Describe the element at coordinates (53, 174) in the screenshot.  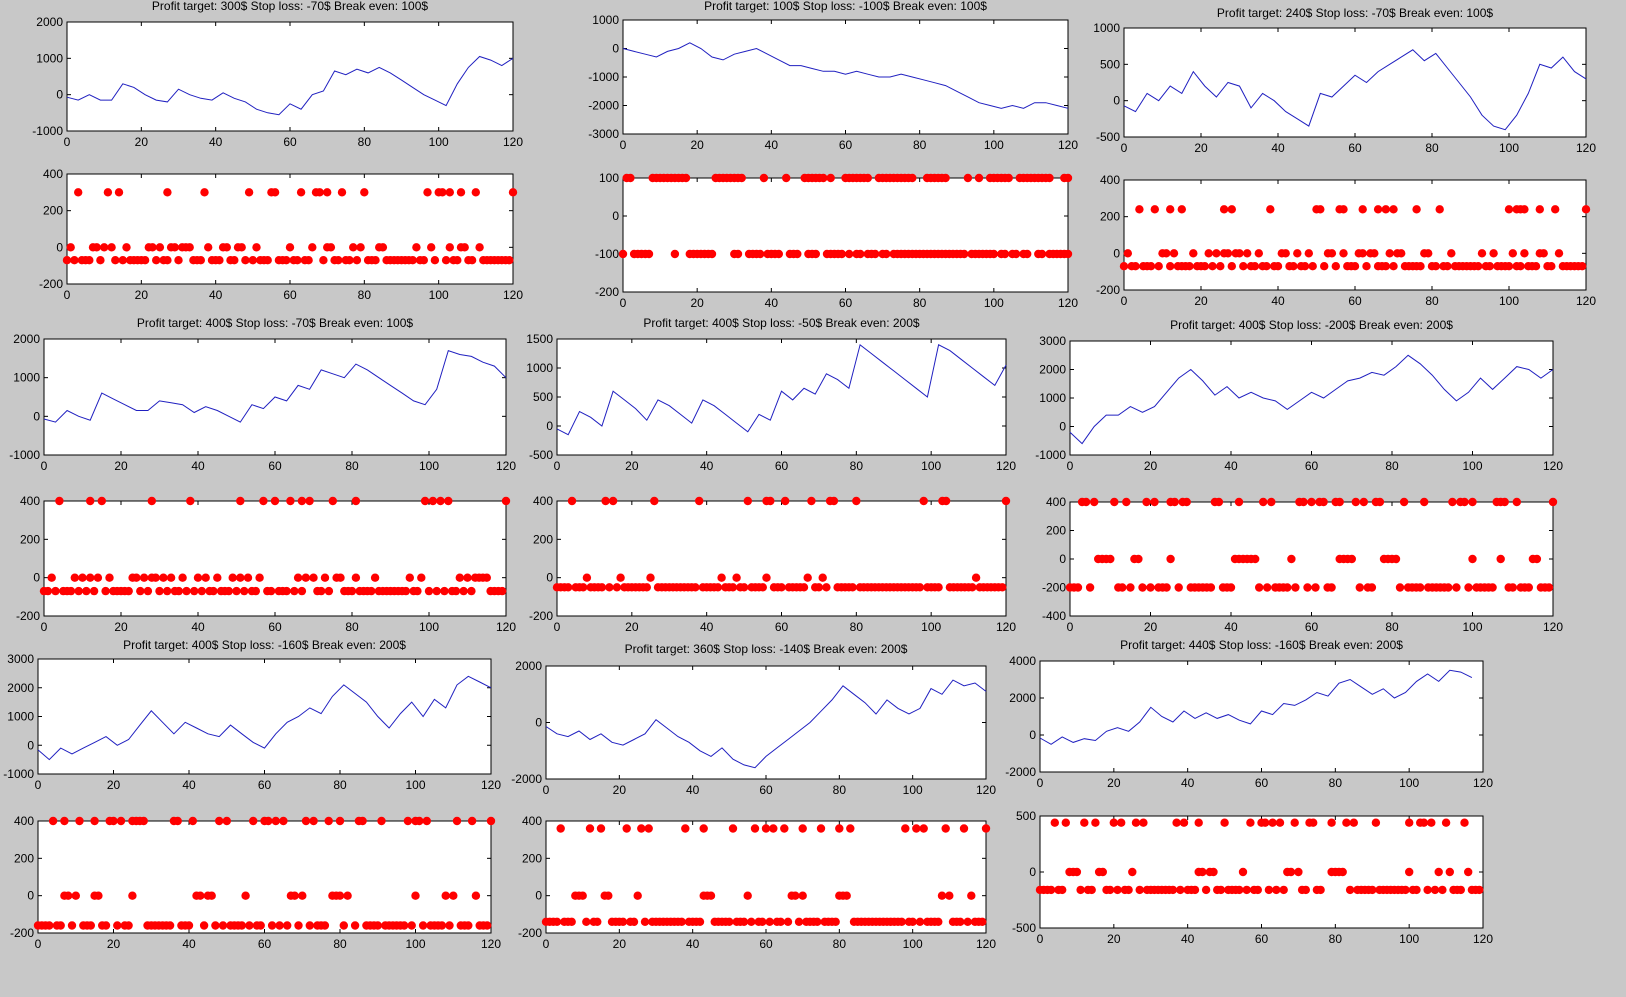
I see `trades-1-ytick-label: 400` at that location.